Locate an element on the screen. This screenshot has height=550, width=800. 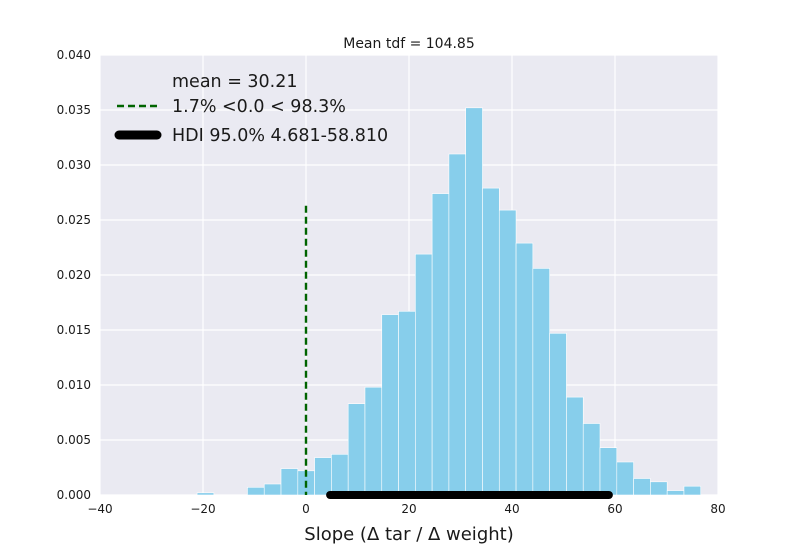
y-tick-label: 0.015 is located at coordinates (74, 330).